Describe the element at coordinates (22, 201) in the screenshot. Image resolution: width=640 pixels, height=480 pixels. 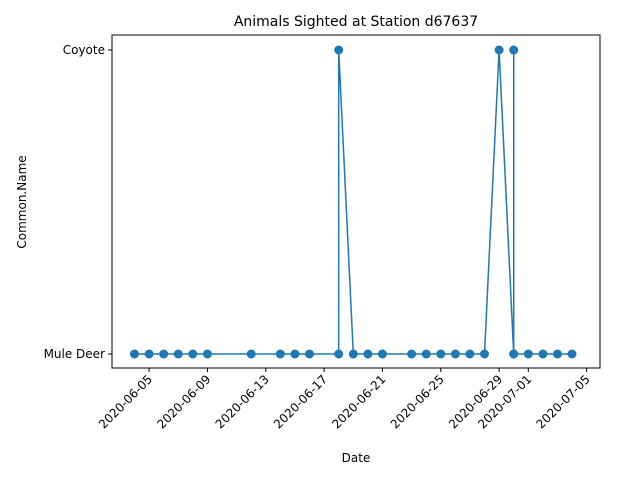
I see `y-axis-label: Common.Name` at that location.